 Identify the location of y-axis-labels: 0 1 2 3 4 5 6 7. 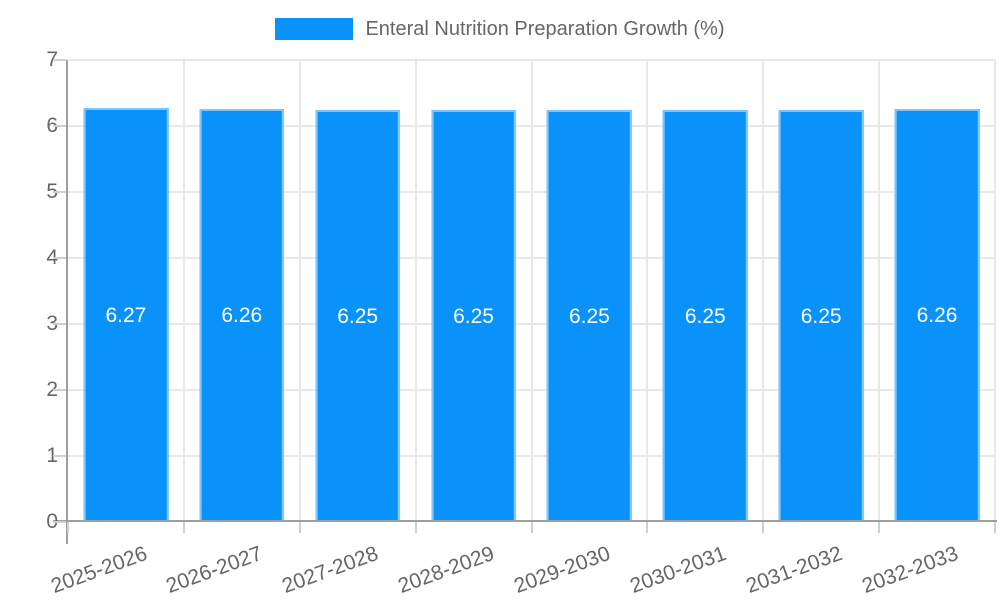
(29, 290).